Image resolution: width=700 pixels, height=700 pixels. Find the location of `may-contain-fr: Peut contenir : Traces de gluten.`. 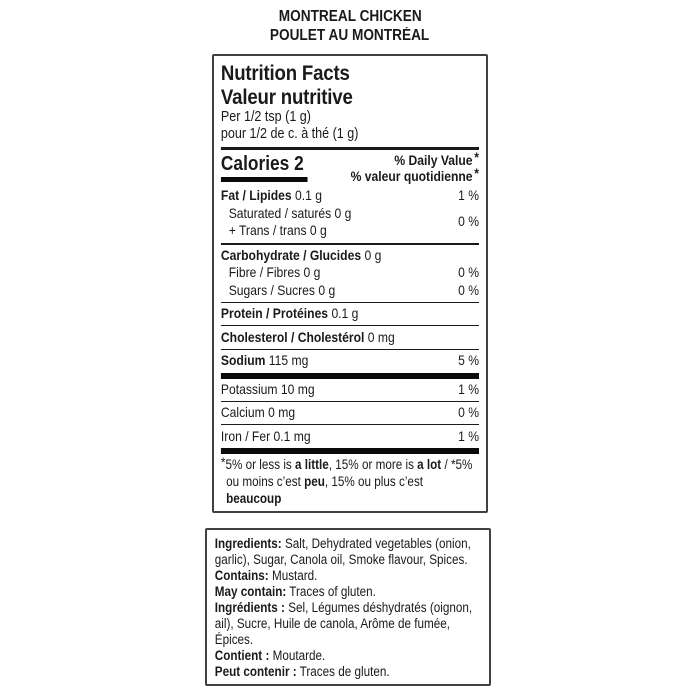

may-contain-fr: Peut contenir : Traces de gluten. is located at coordinates (302, 671).